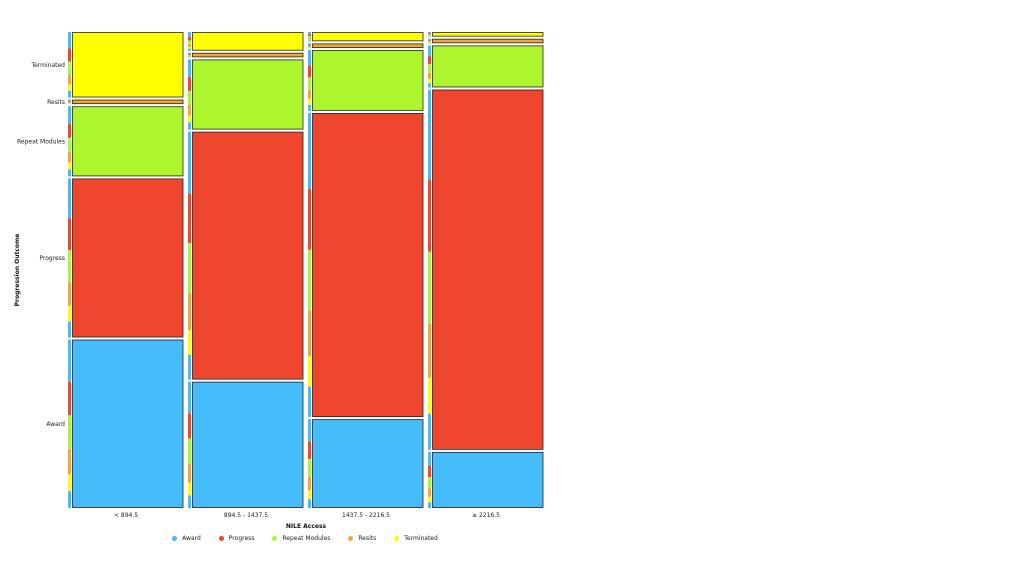 Image resolution: width=1024 pixels, height=561 pixels. Describe the element at coordinates (275, 538) in the screenshot. I see `legend-swatch-repeat-modules` at that location.